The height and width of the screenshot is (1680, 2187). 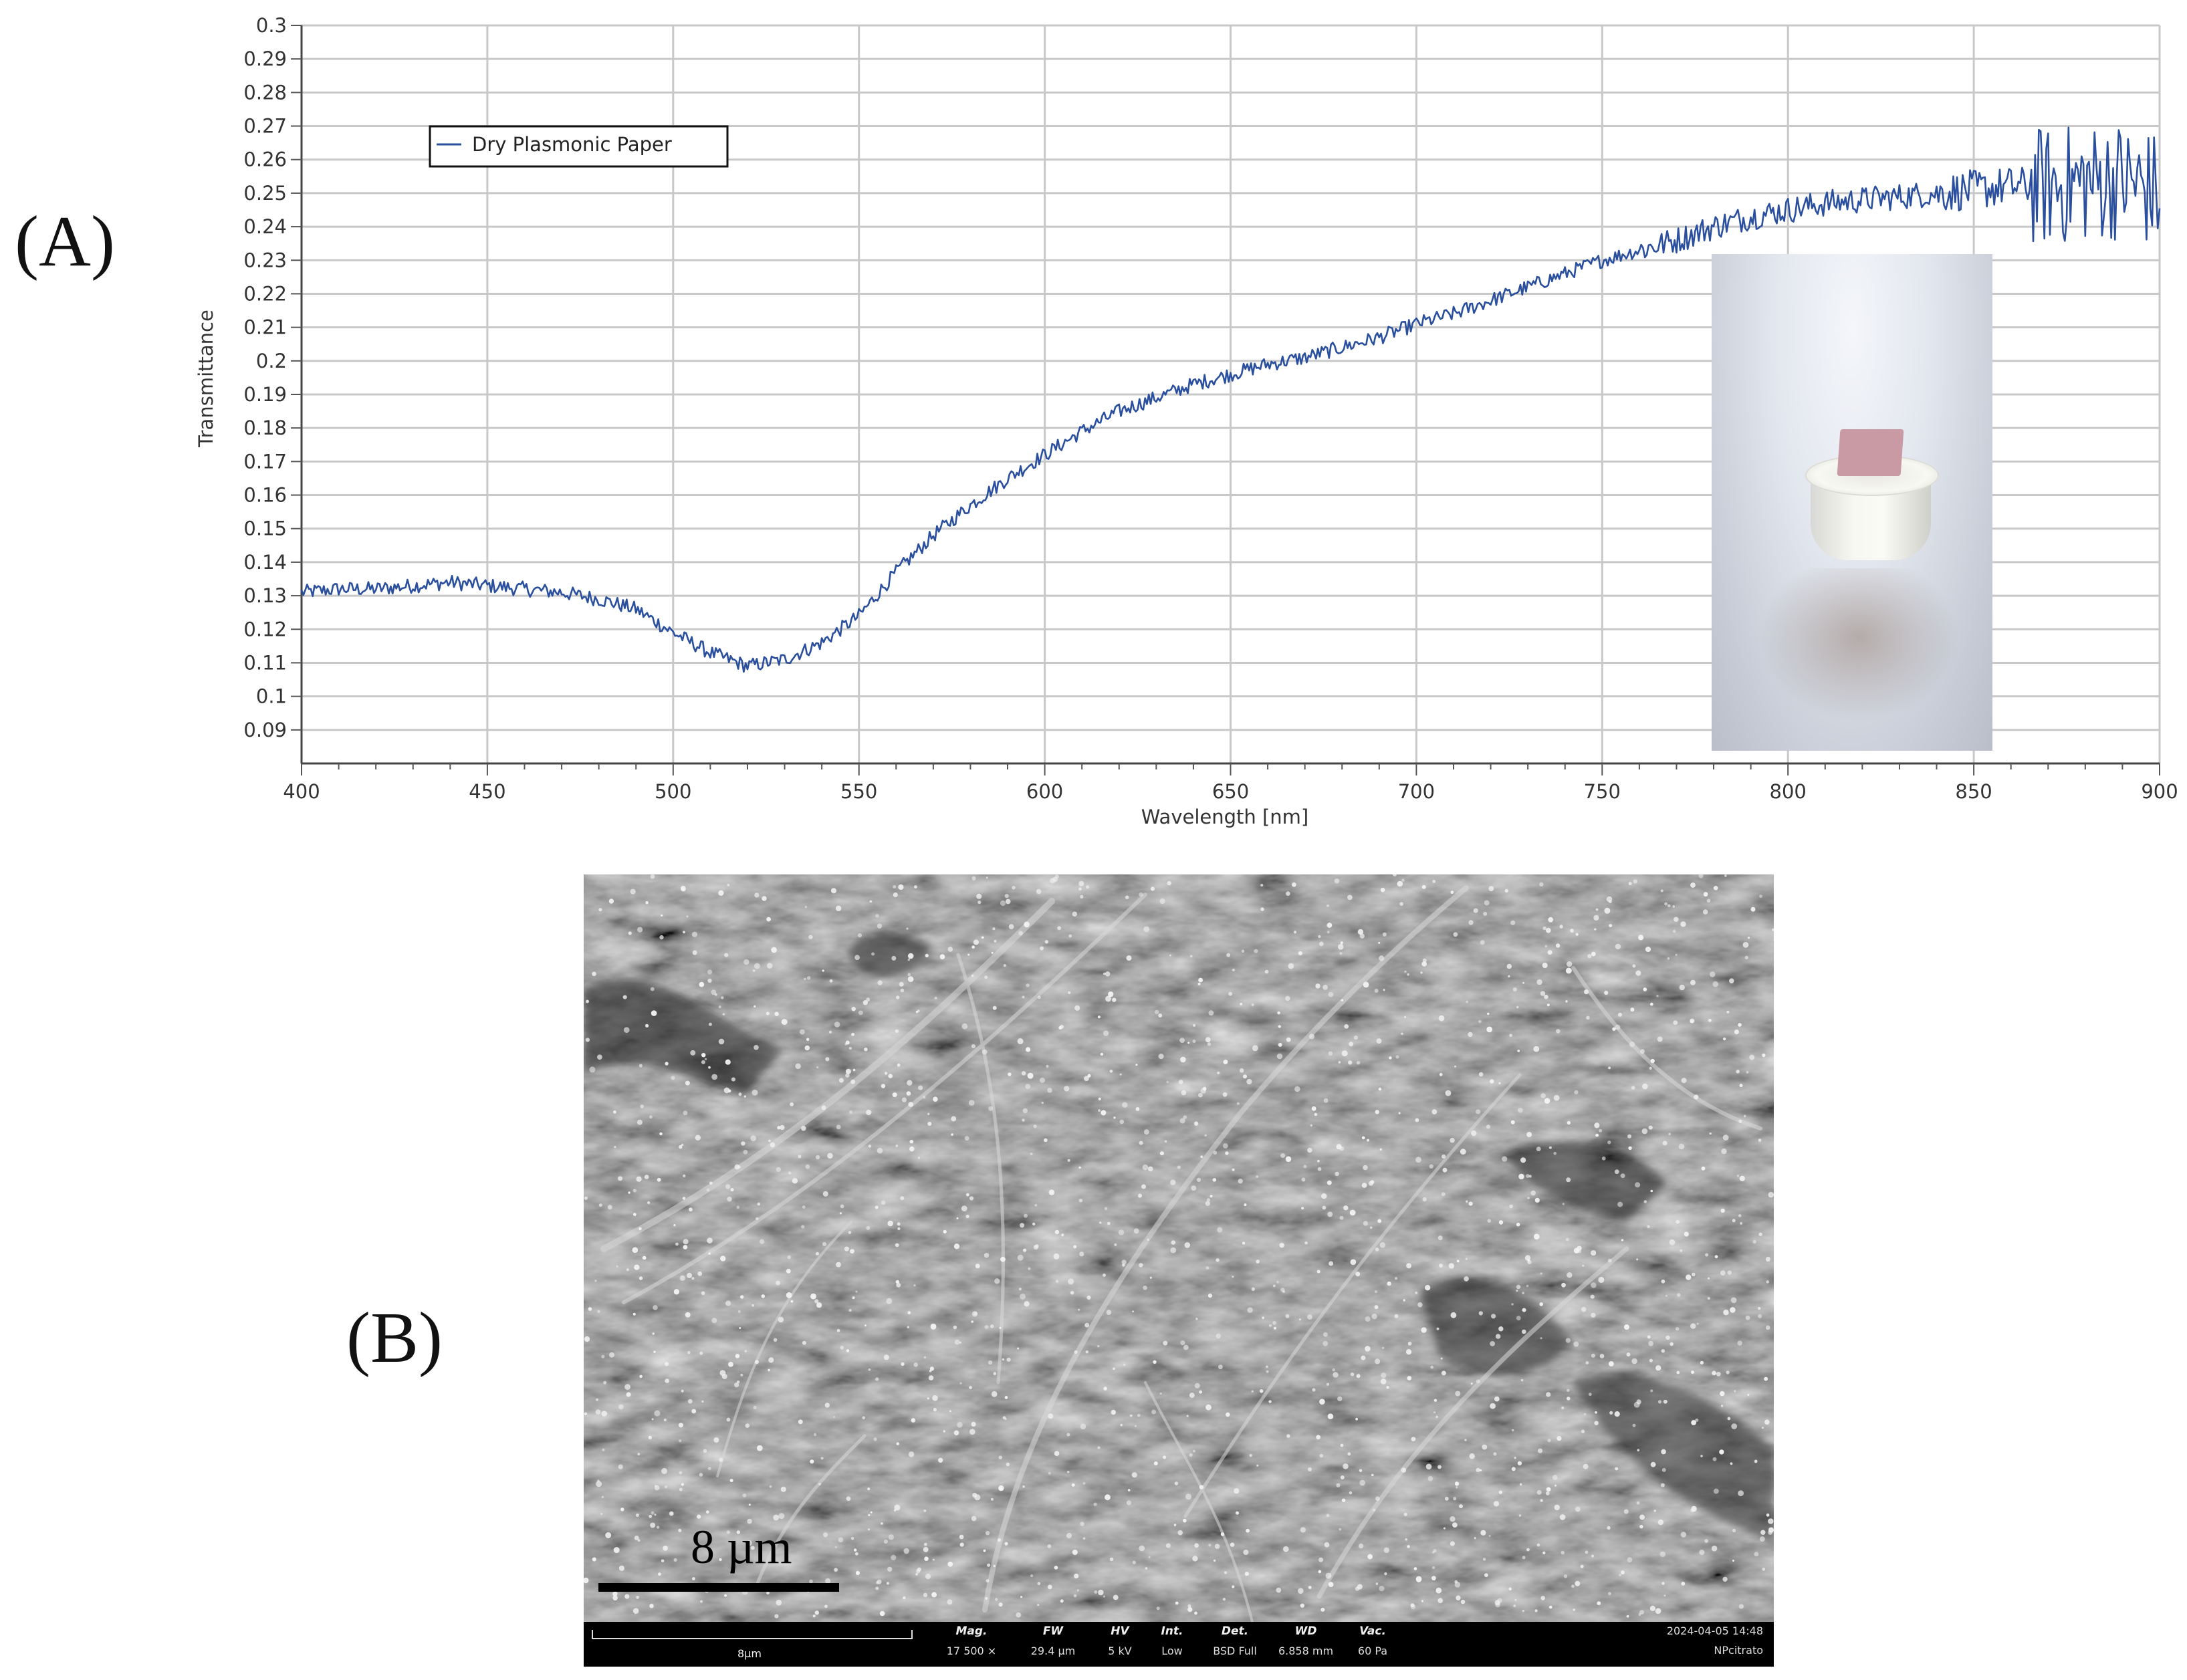 What do you see at coordinates (1172, 1632) in the screenshot?
I see `info-int-head: Int.` at bounding box center [1172, 1632].